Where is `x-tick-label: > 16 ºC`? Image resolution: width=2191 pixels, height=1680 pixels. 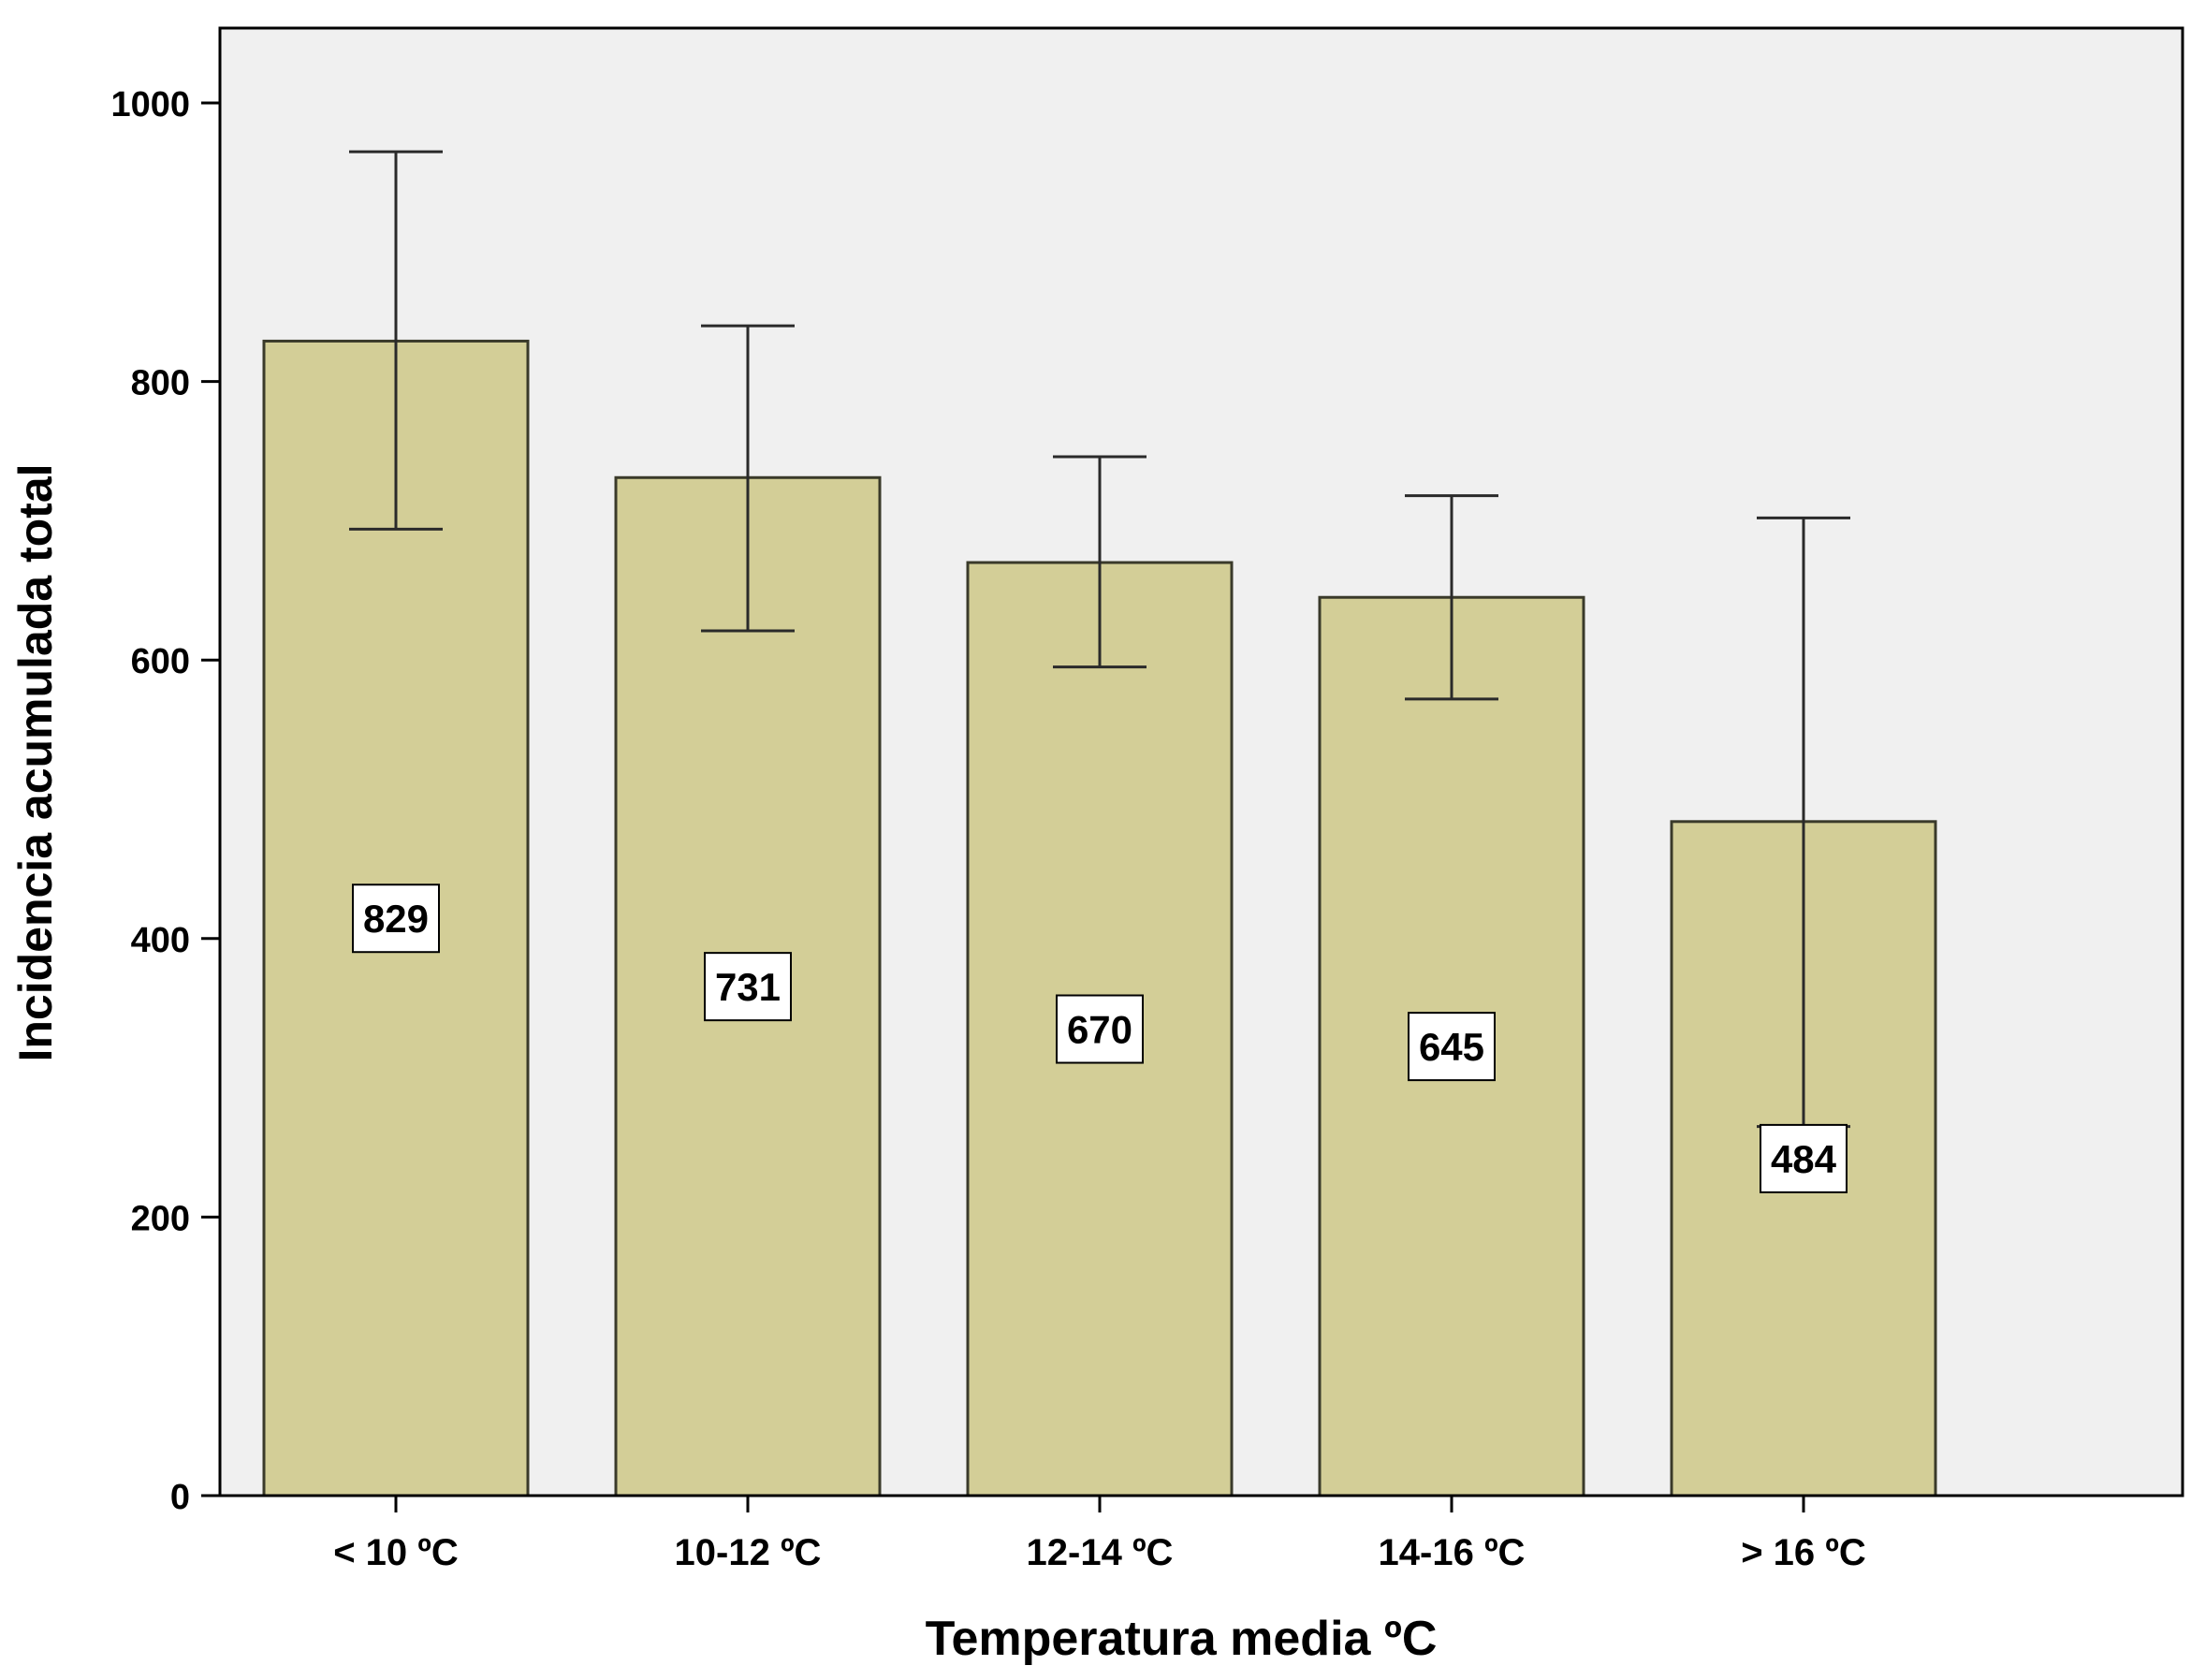 x-tick-label: > 16 ºC is located at coordinates (1803, 1552).